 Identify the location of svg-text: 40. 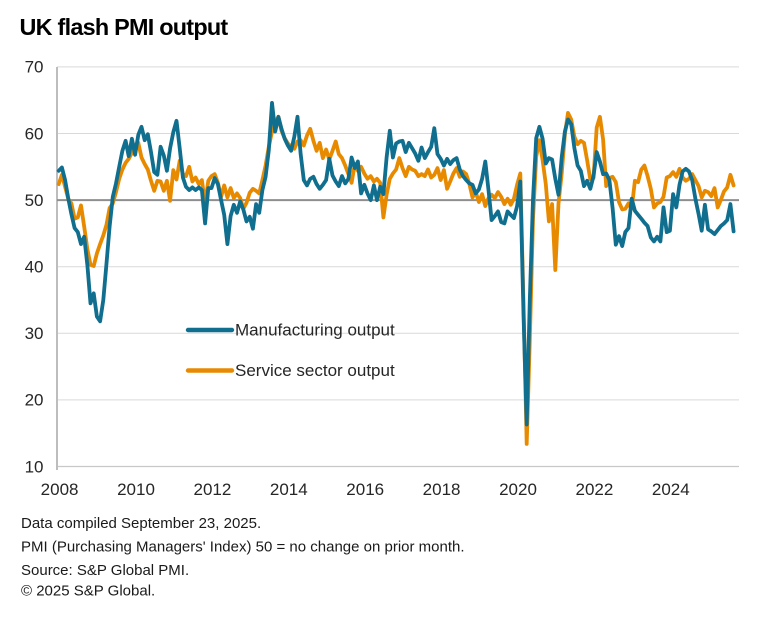
(34, 267).